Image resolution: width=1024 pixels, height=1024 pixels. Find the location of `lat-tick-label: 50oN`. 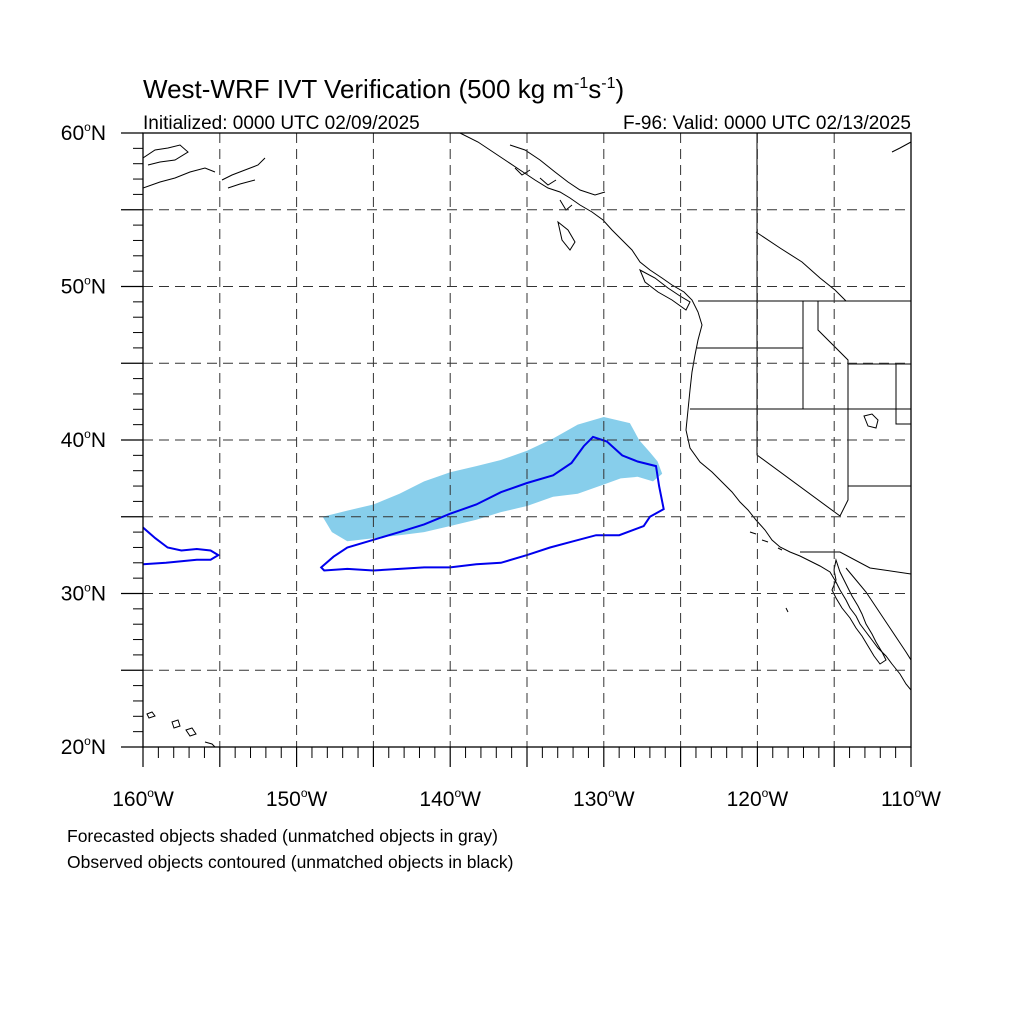

lat-tick-label: 50oN is located at coordinates (83, 286).